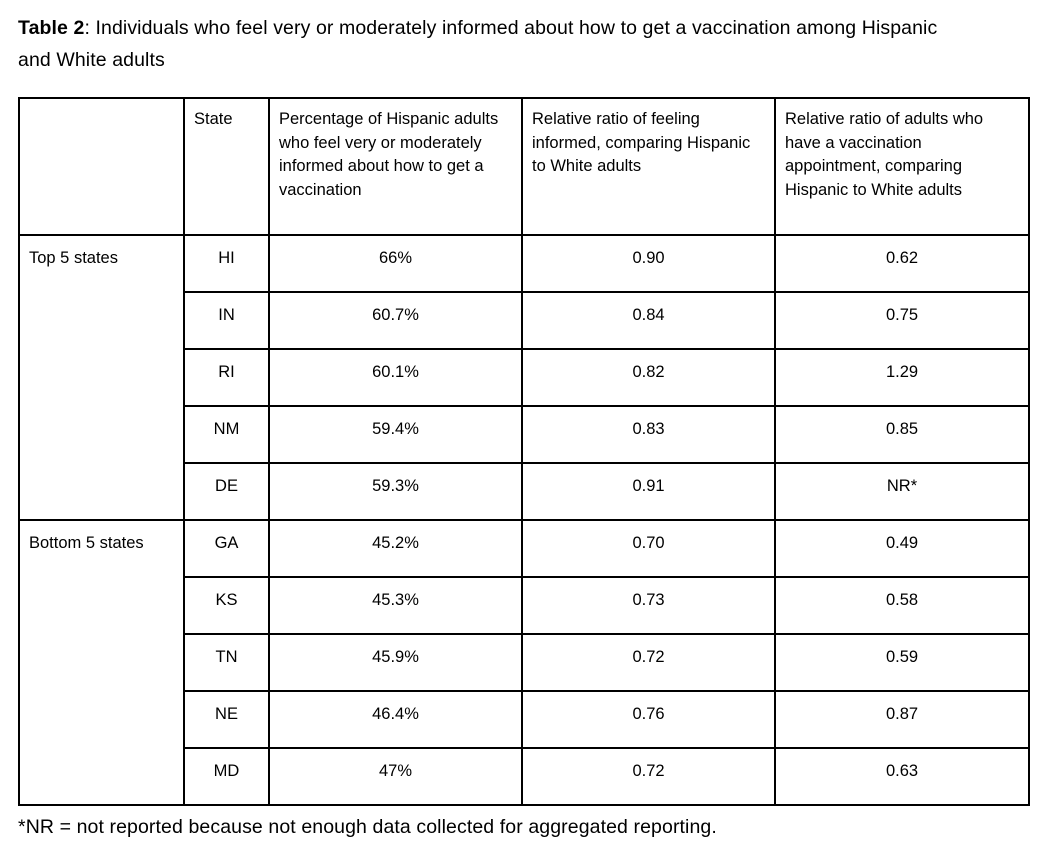  I want to click on percentage-cell: 60.1%, so click(395, 377).